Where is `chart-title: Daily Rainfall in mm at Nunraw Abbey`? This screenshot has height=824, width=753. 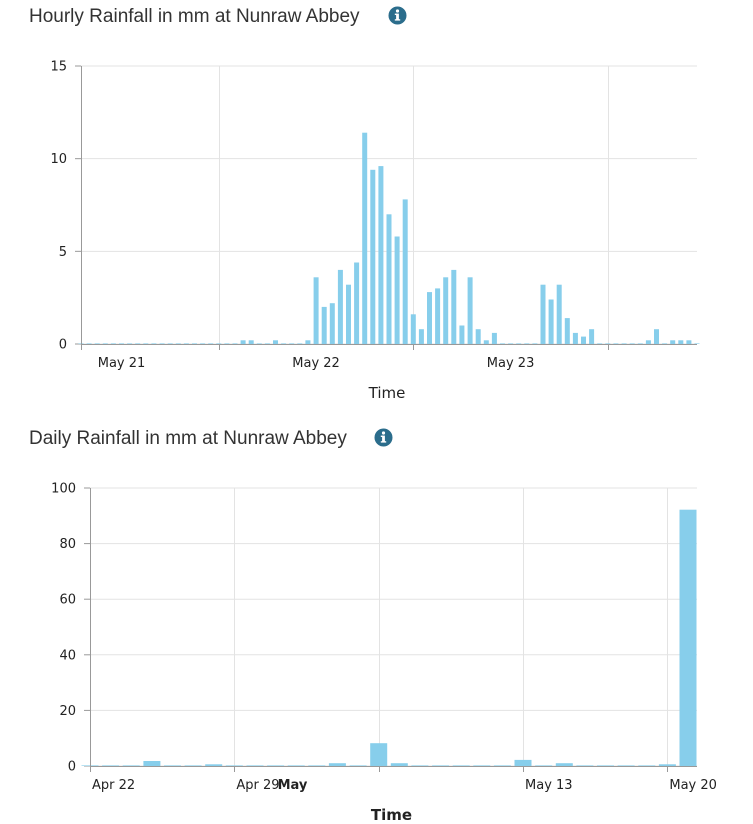
chart-title: Daily Rainfall in mm at Nunraw Abbey is located at coordinates (188, 438).